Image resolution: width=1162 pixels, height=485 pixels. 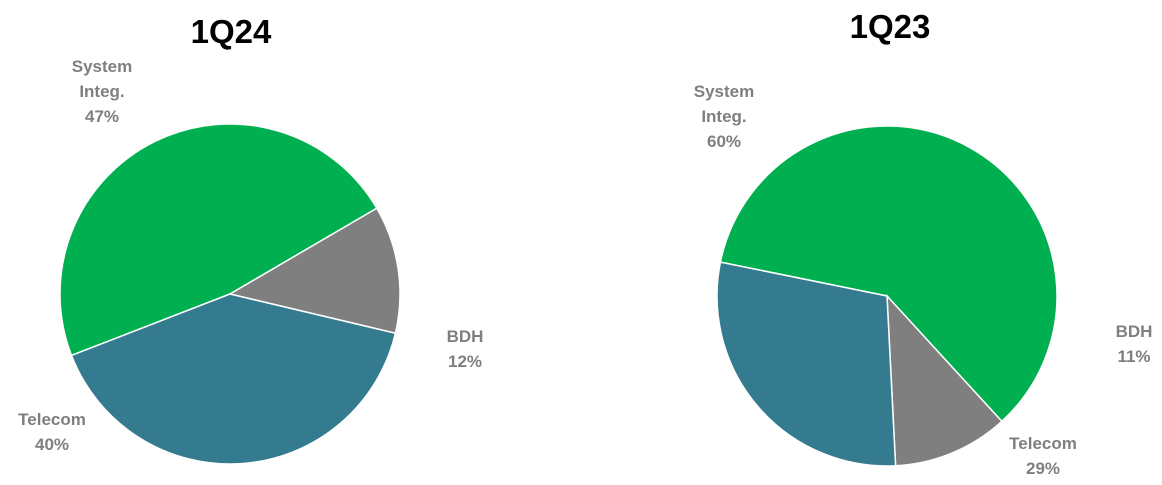 What do you see at coordinates (231, 31) in the screenshot?
I see `chart-title-1q24: 1Q24` at bounding box center [231, 31].